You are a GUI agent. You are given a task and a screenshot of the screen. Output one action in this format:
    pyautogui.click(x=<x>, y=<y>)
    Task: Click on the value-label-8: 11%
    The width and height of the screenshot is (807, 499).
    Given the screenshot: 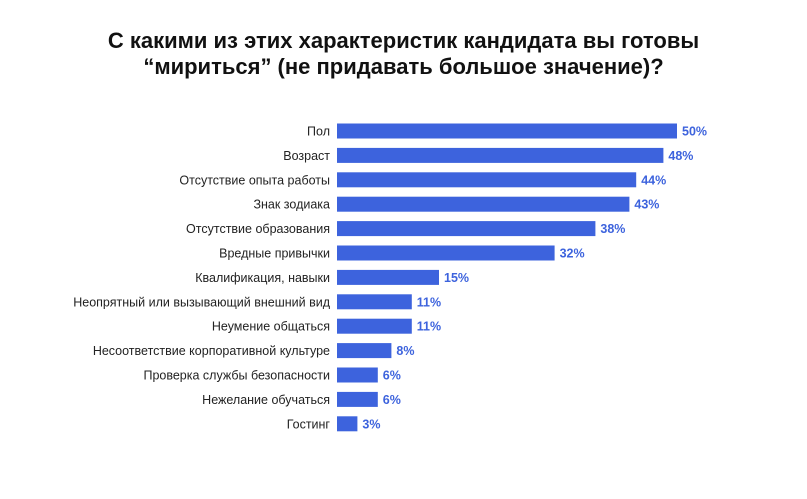 What is the action you would take?
    pyautogui.click(x=429, y=302)
    